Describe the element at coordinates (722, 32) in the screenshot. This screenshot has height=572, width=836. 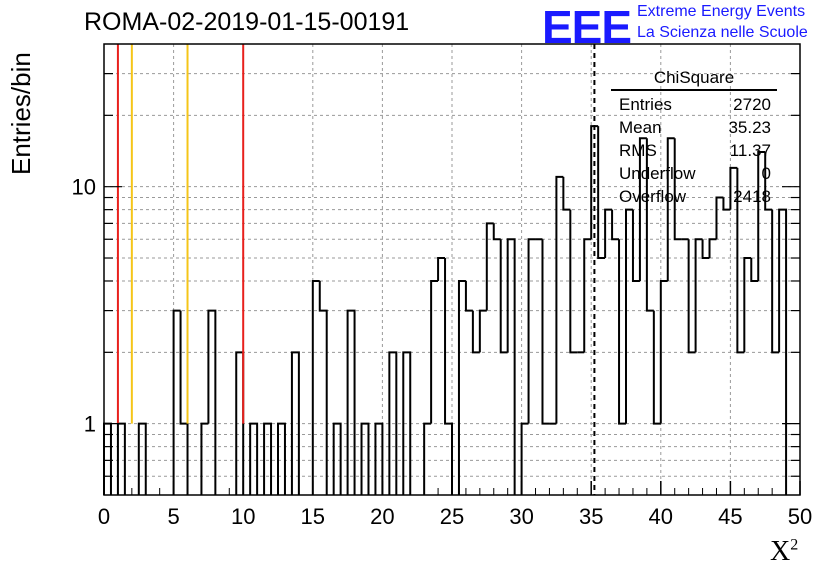
I see `logo-line-2: La Scienza nelle Scuole` at that location.